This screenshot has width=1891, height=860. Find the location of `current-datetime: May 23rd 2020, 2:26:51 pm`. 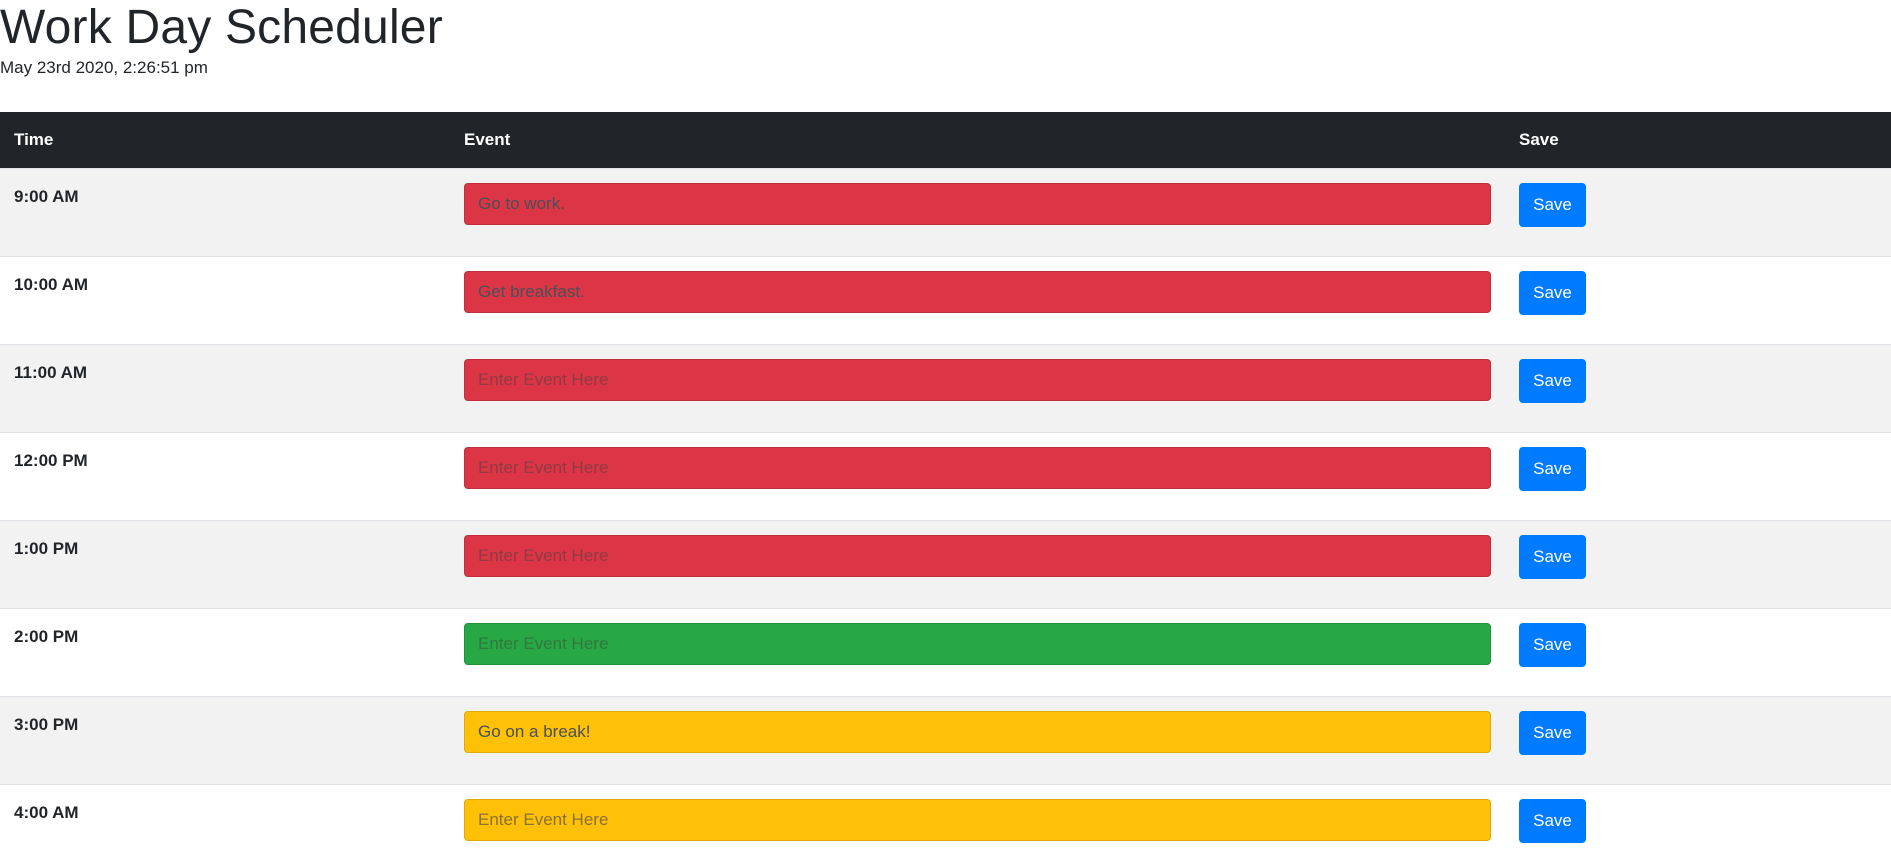

current-datetime: May 23rd 2020, 2:26:51 pm is located at coordinates (104, 67).